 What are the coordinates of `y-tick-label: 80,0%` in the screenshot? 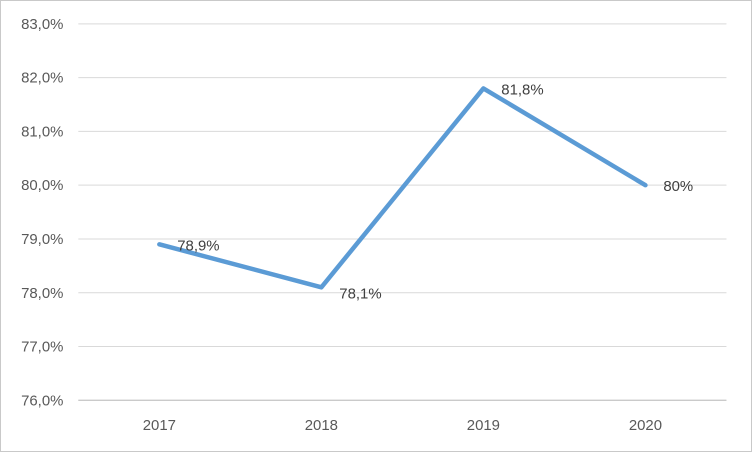 It's located at (42, 185).